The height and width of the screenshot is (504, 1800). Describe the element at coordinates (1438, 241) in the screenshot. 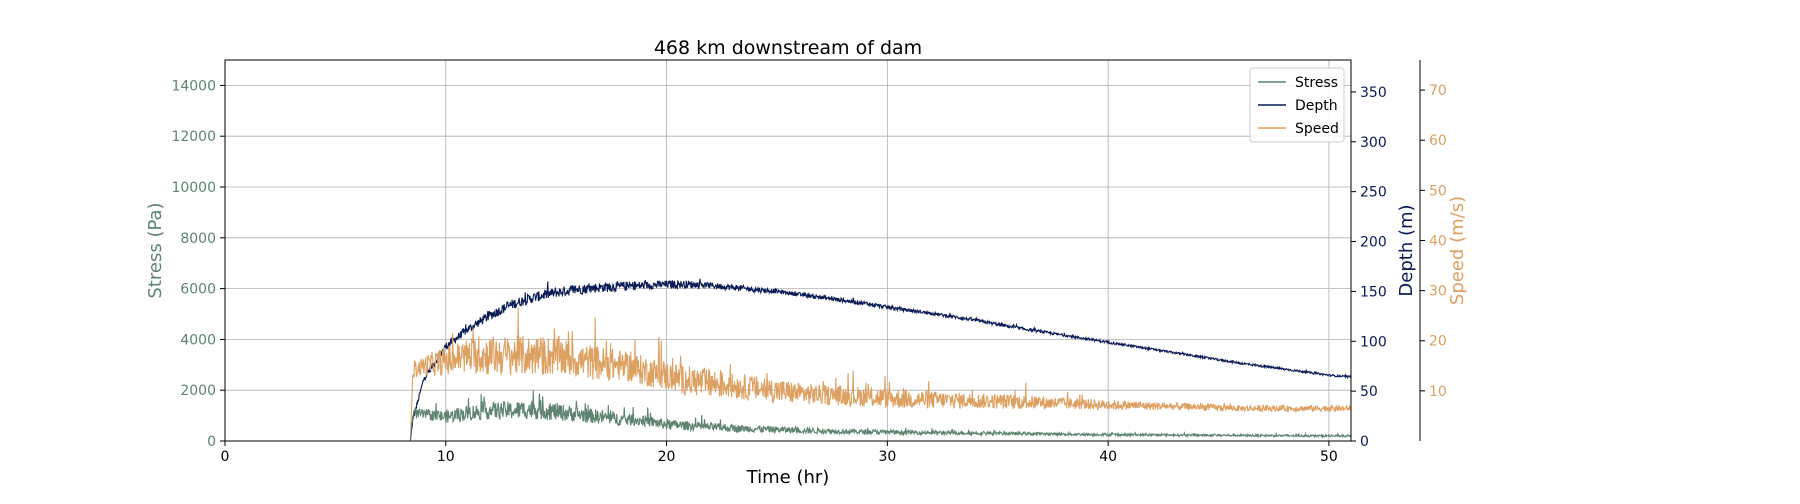

I see `speed-tick-label: 40` at that location.